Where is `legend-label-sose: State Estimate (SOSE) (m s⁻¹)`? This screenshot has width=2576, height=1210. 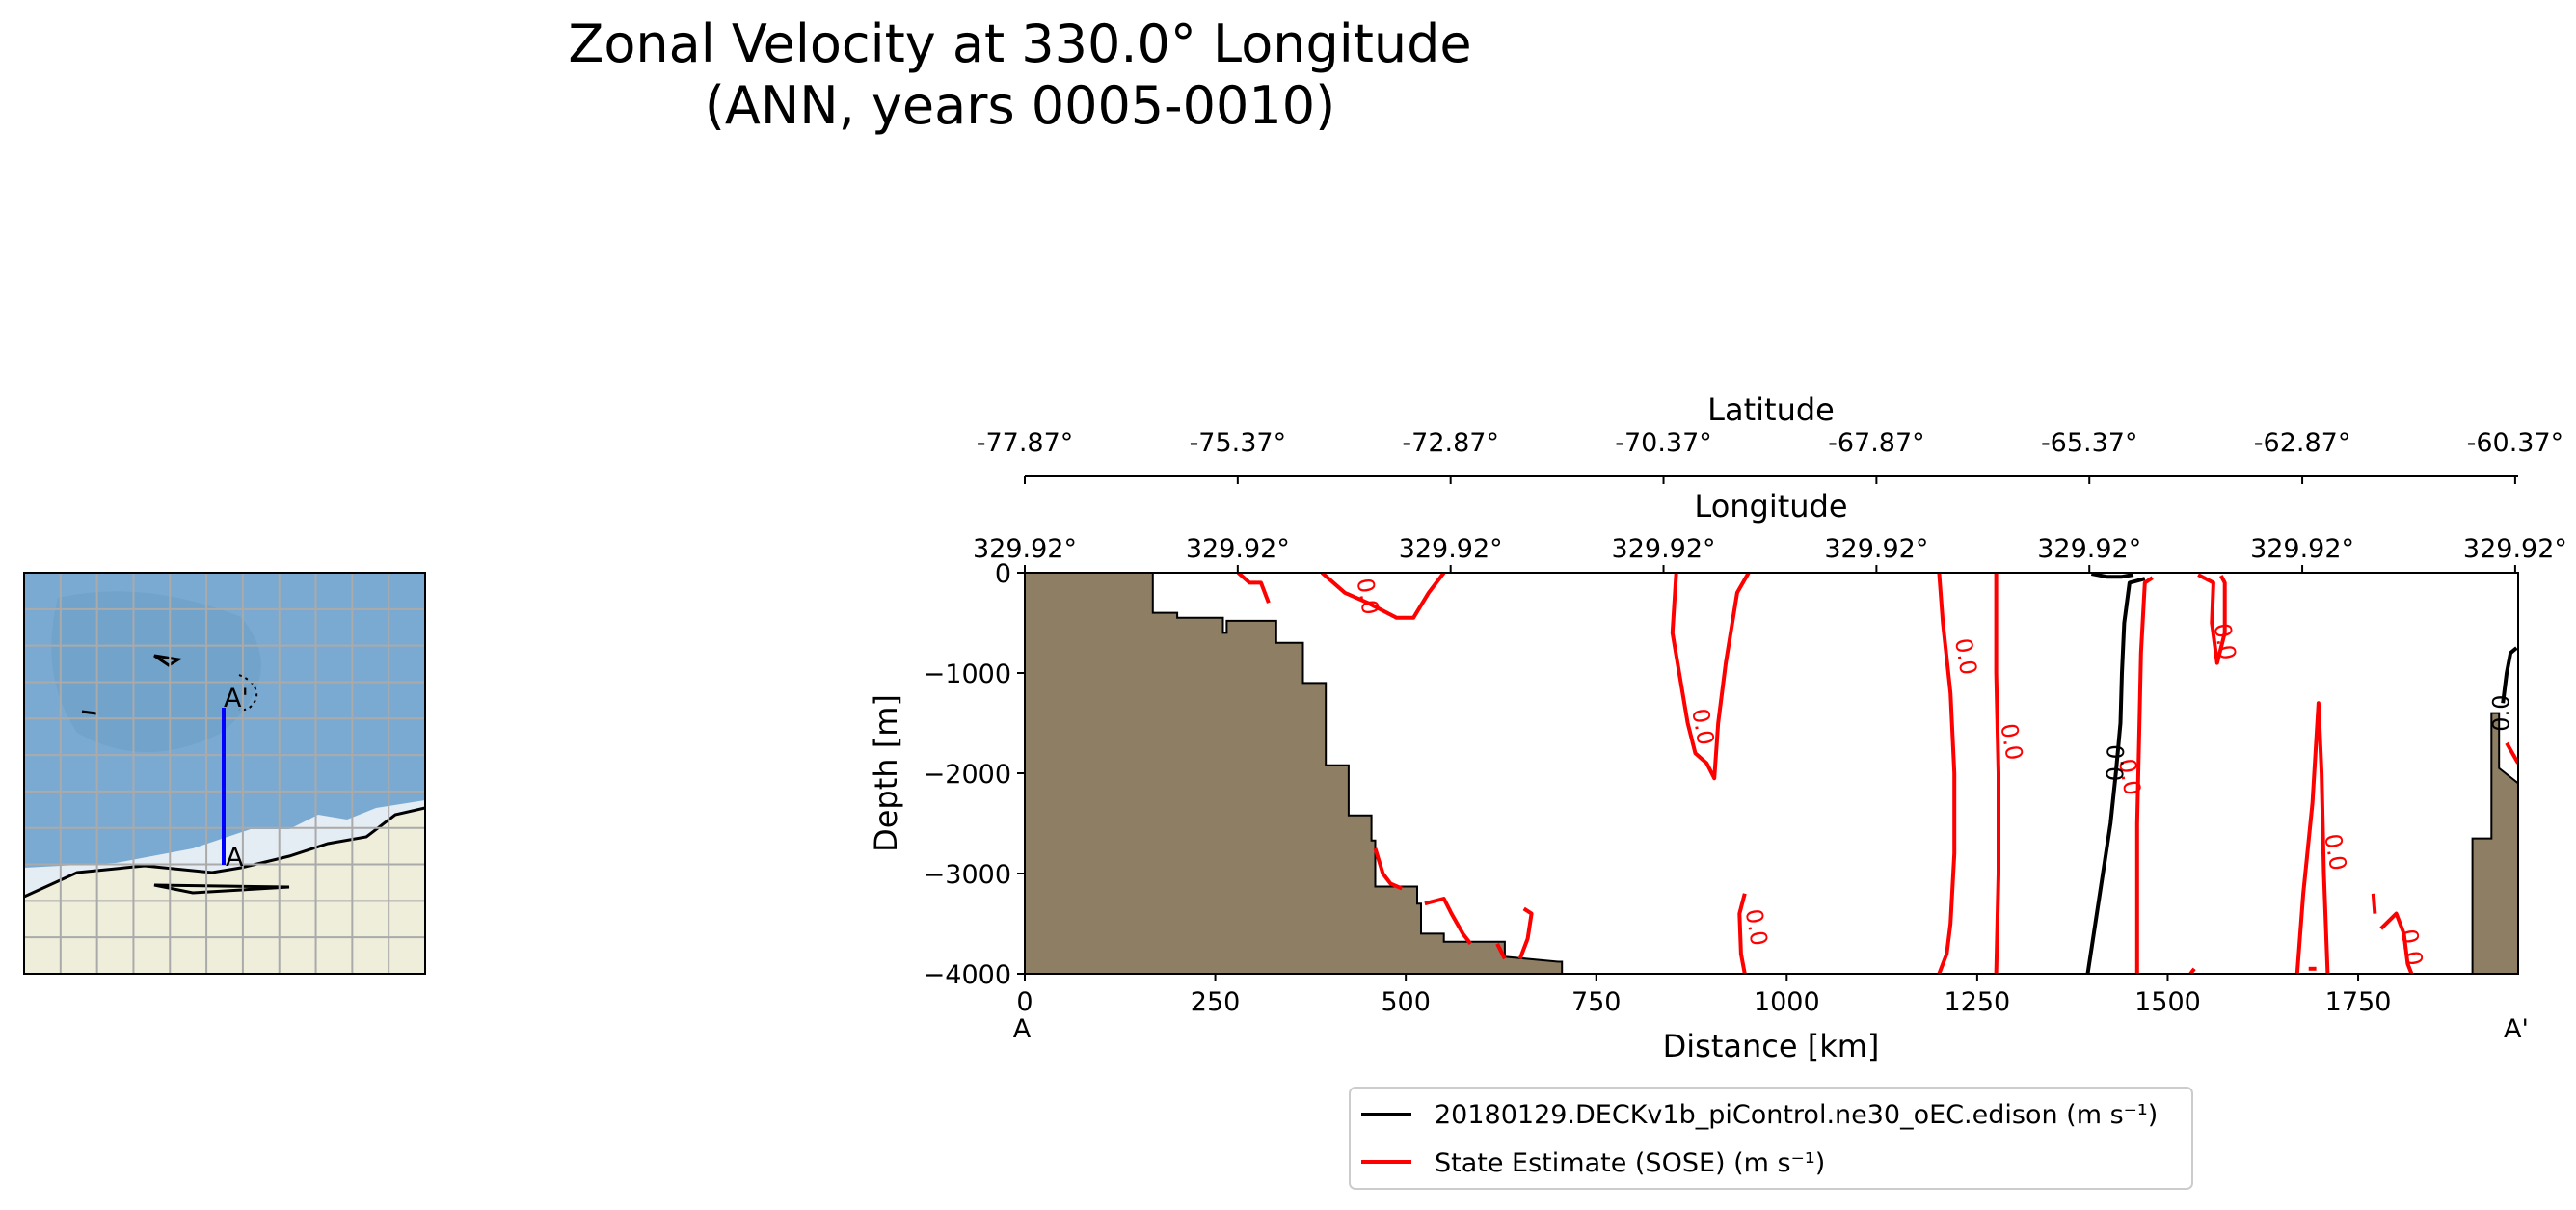
legend-label-sose: State Estimate (SOSE) (m s⁻¹) is located at coordinates (1630, 1163).